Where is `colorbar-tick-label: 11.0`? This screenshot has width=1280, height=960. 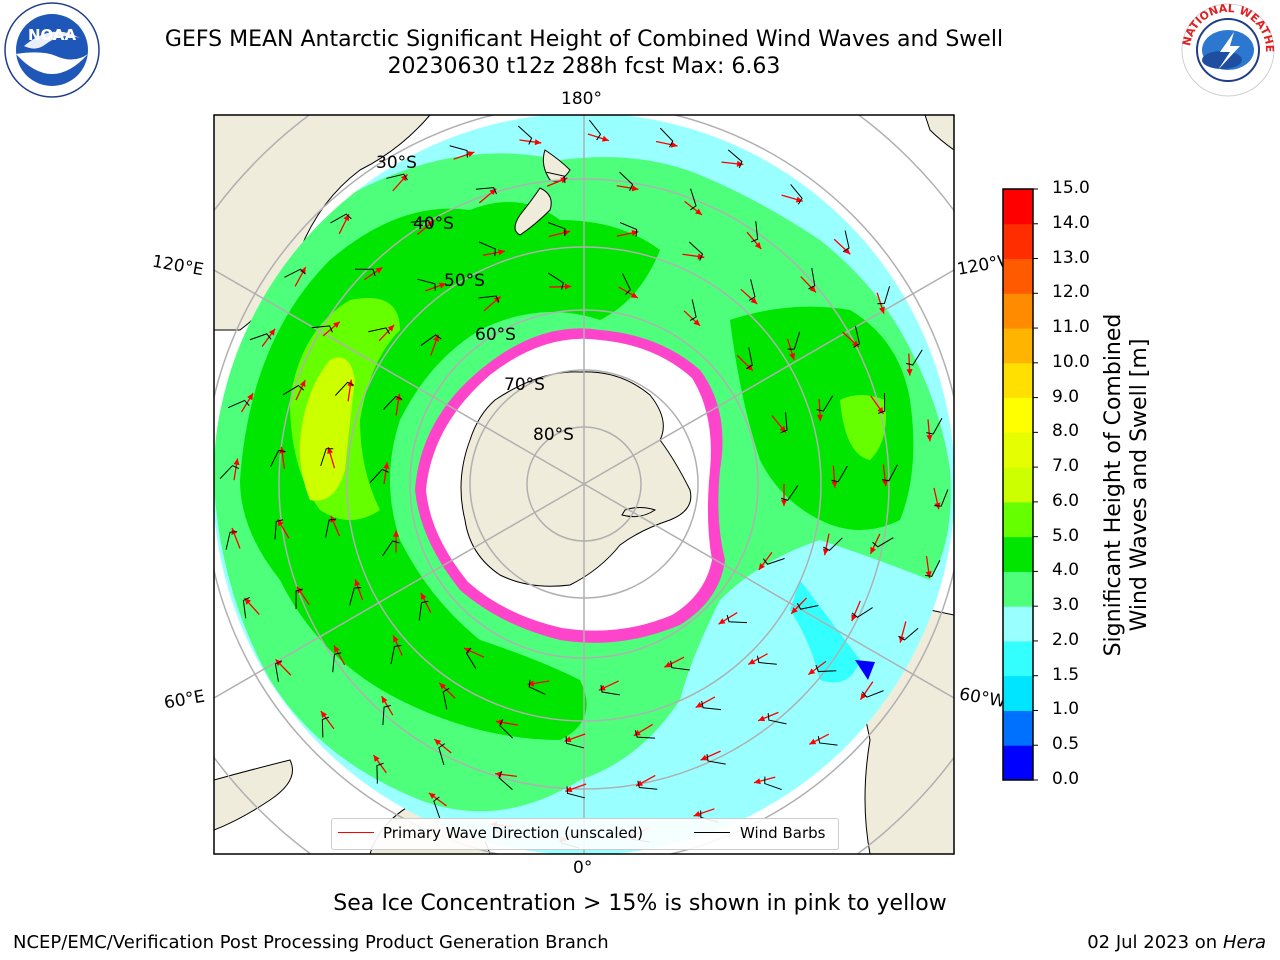
colorbar-tick-label: 11.0 is located at coordinates (1071, 327).